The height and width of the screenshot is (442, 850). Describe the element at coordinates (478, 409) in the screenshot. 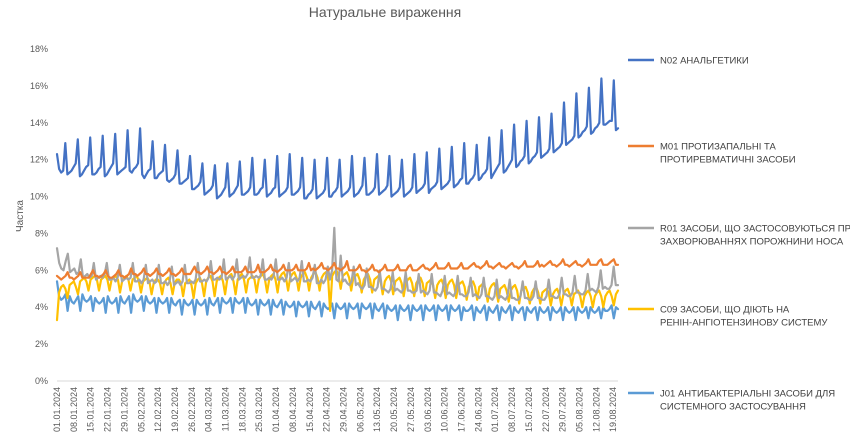

I see `x-tick-label: 24.06.2024` at that location.